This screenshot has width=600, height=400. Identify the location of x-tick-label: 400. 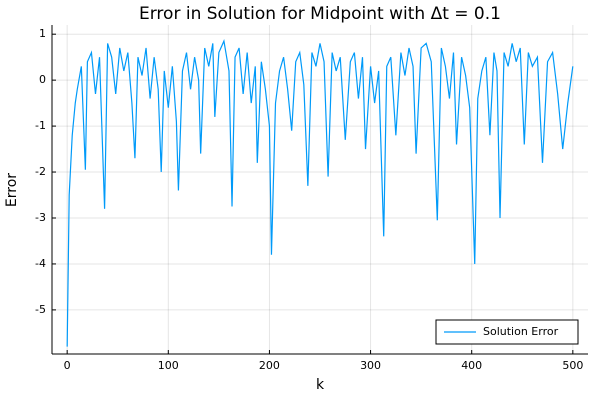
(471, 365).